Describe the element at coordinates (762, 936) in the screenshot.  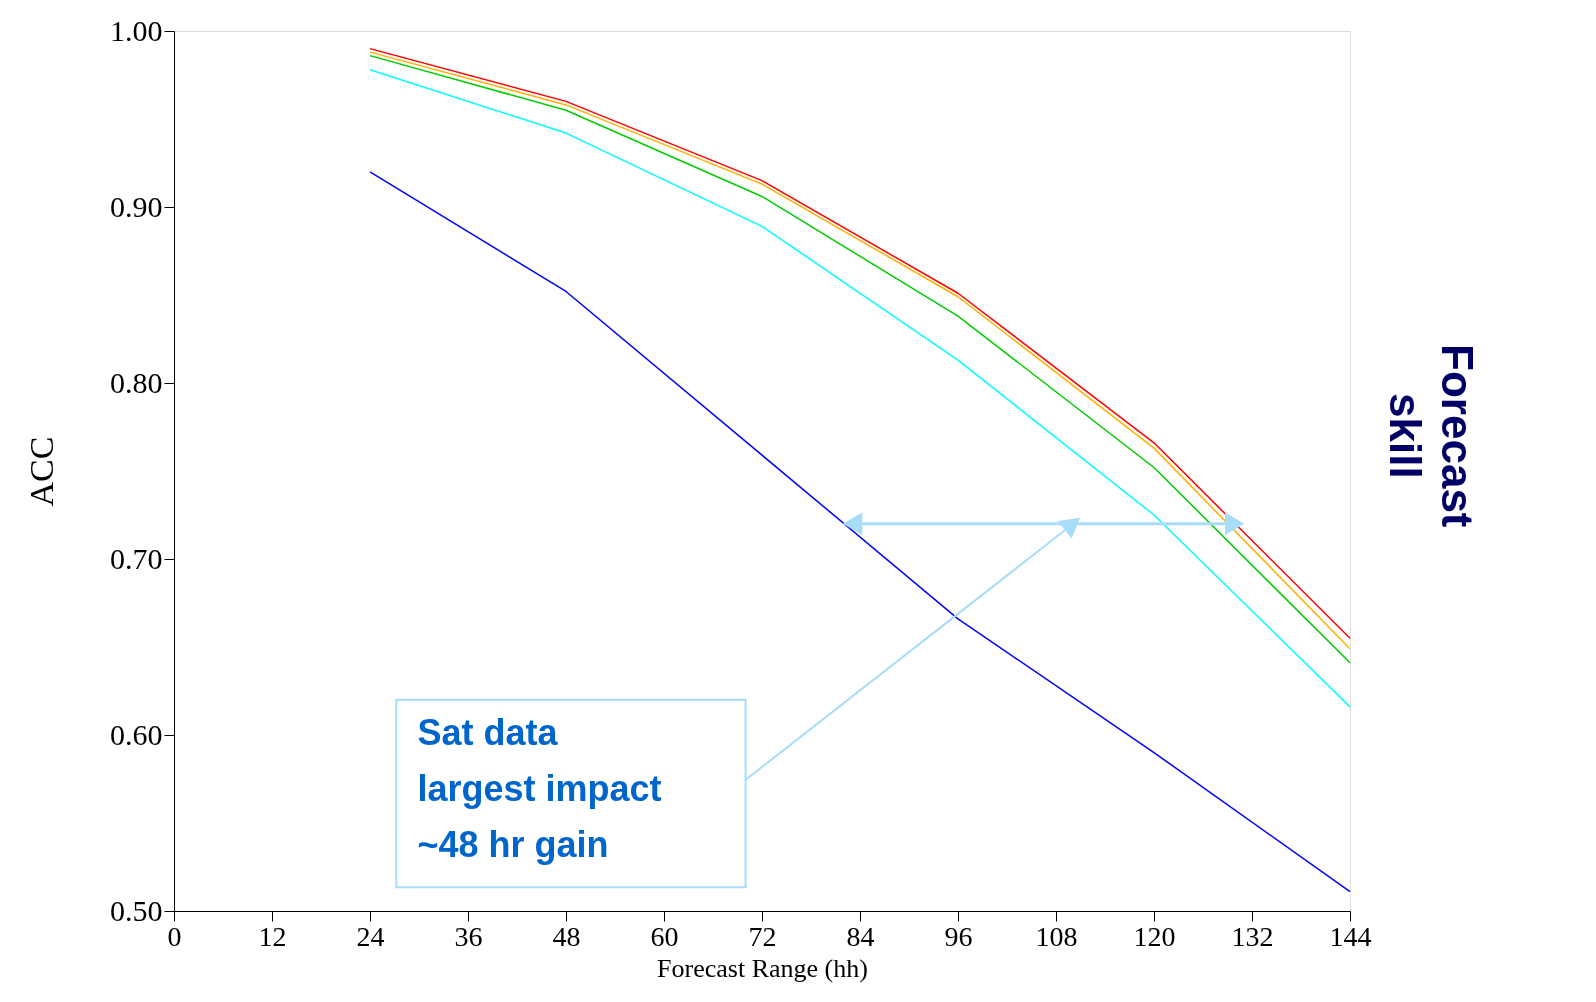
I see `x-tick-label: 72` at that location.